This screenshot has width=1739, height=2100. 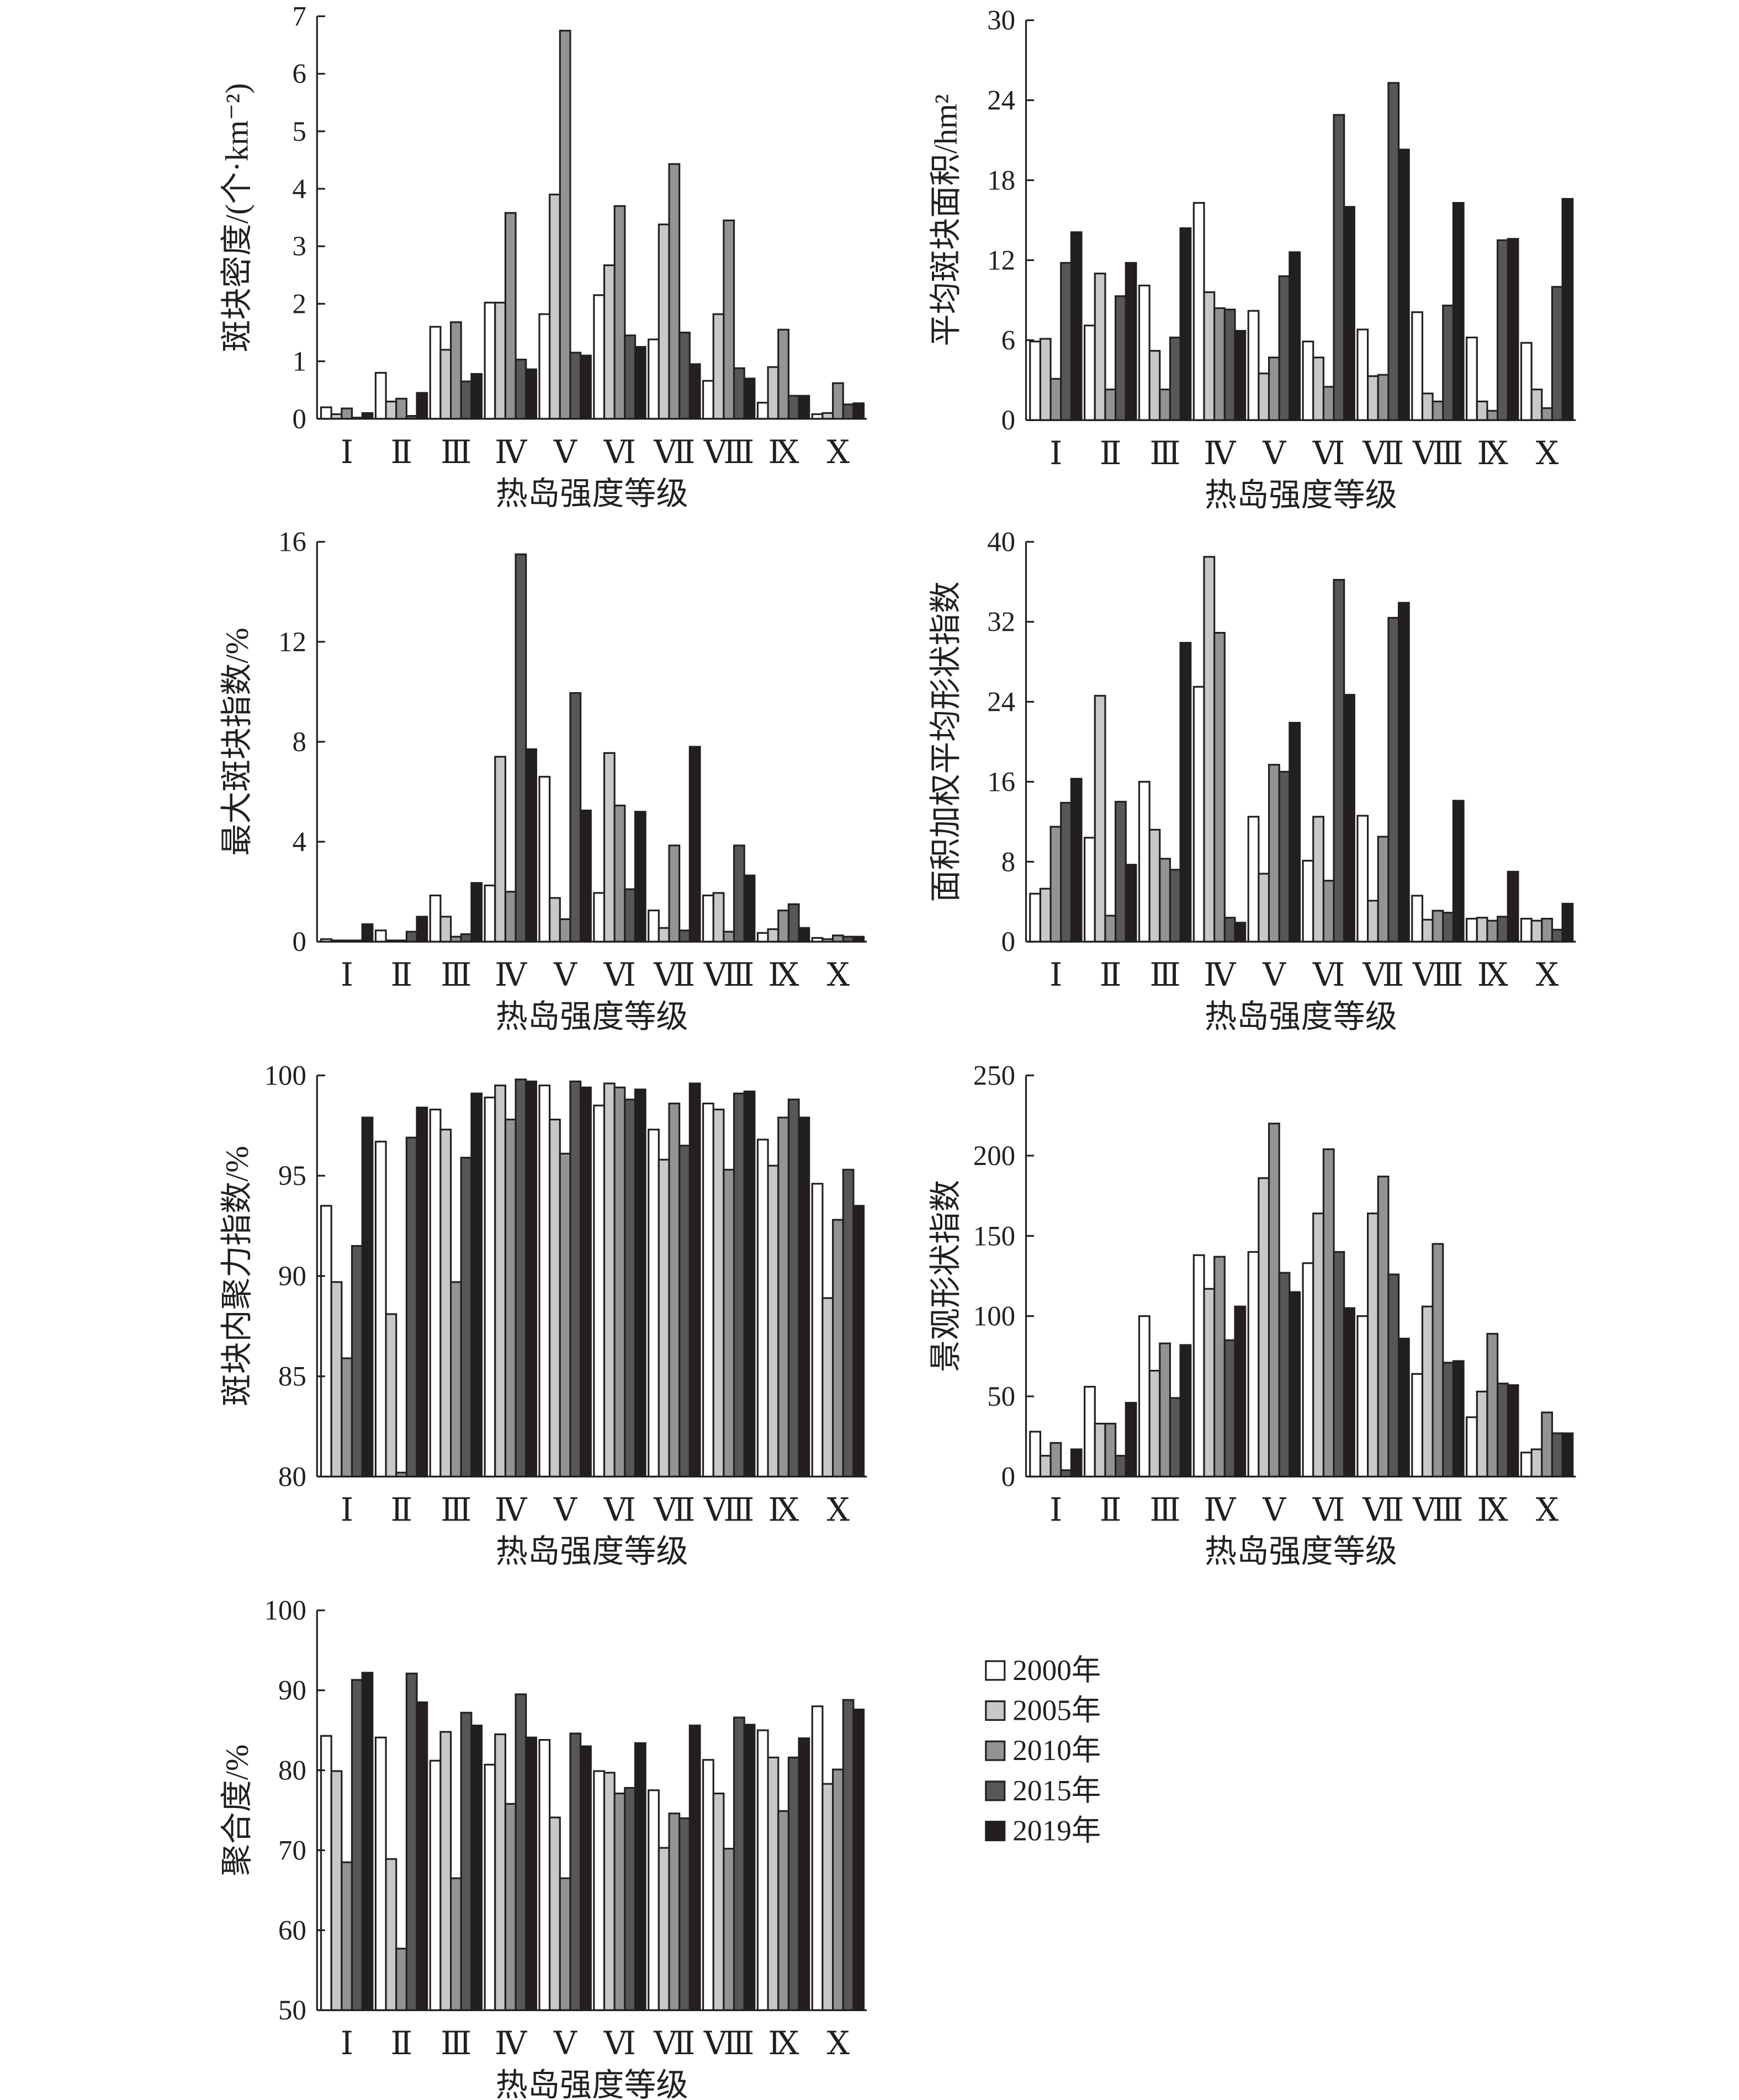 I want to click on x-tick-label: Ⅴ, so click(x=1274, y=975).